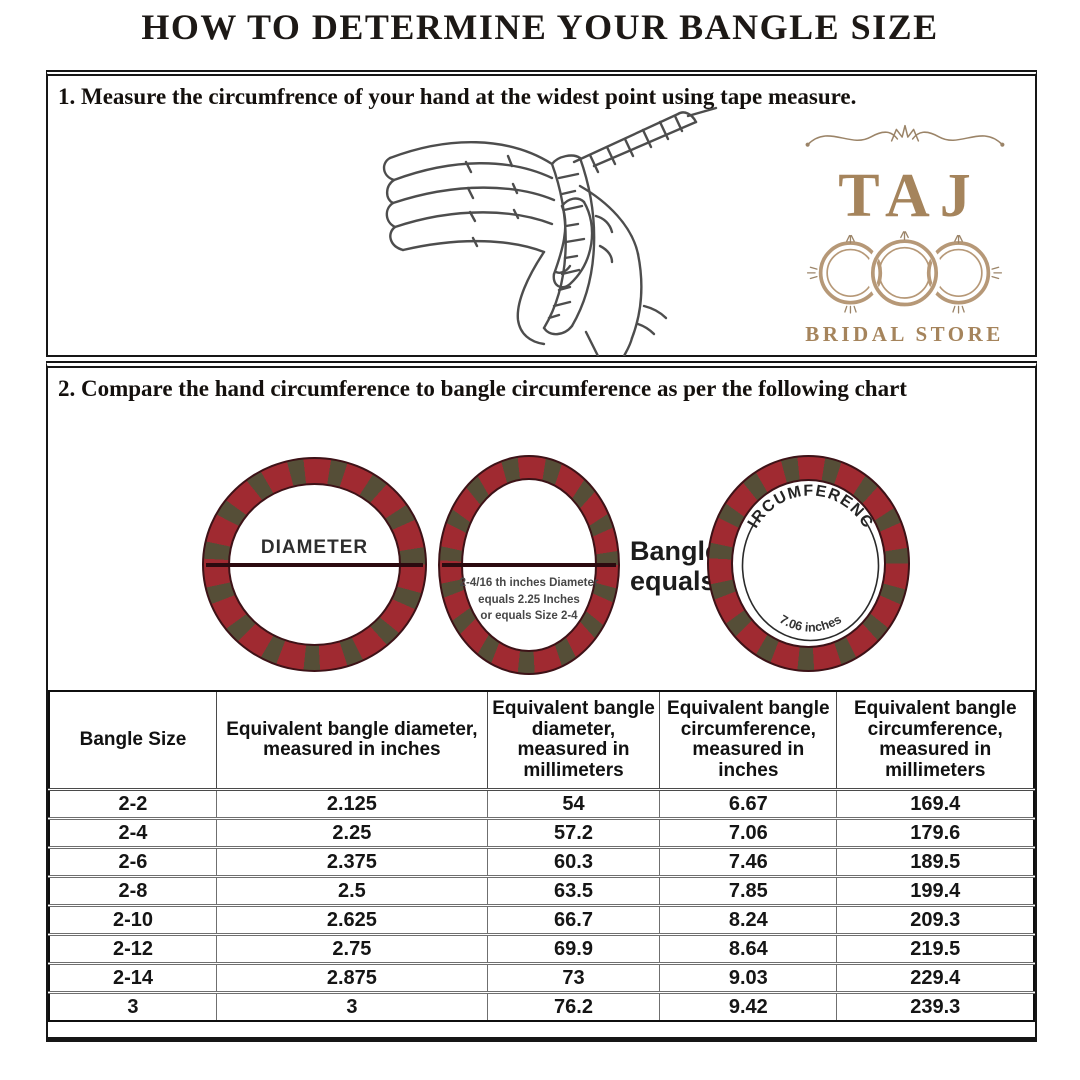  What do you see at coordinates (935, 950) in the screenshot?
I see `cell-circumference-mm: 219.5` at bounding box center [935, 950].